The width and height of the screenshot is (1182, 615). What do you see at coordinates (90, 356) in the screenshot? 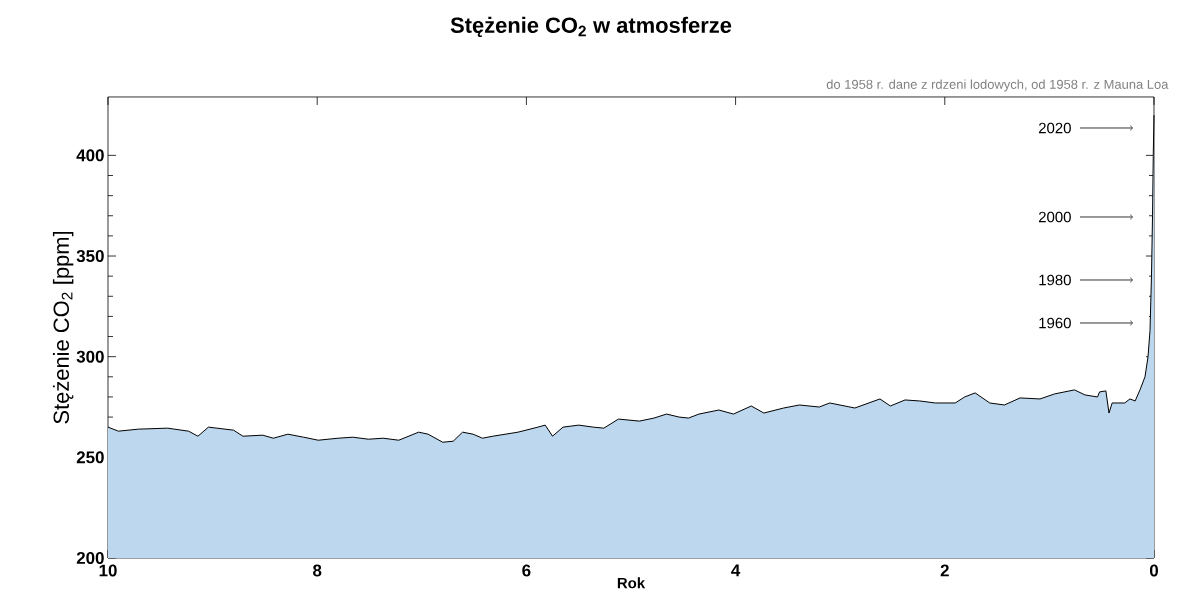
I see `y-tick-label: 300` at bounding box center [90, 356].